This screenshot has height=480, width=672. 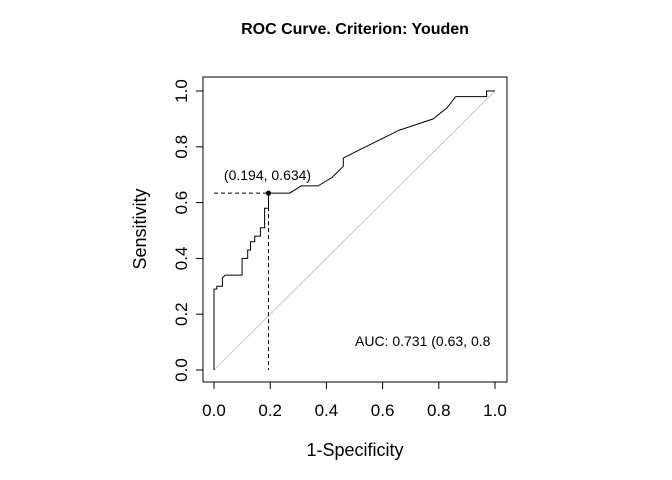 I want to click on optimal-point-group, so click(x=243, y=280).